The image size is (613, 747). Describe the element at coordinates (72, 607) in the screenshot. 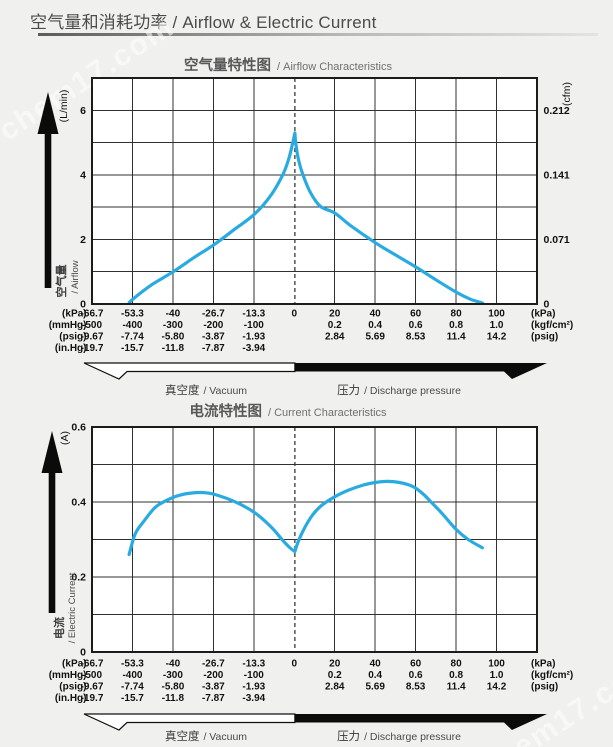

I see `current-y-axis-label-en: / Electric Current` at that location.